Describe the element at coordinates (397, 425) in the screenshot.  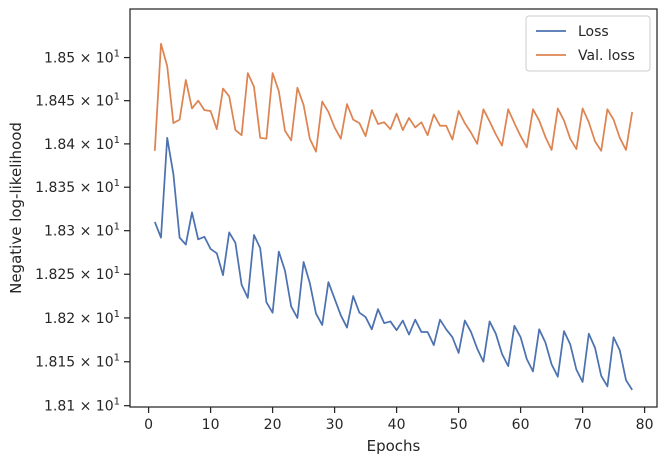
I see `x-tick-label: 40` at that location.